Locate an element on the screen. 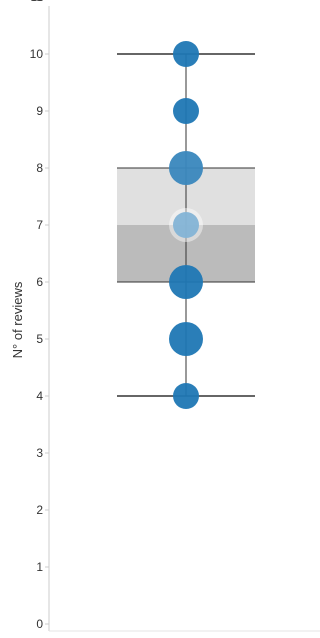 Image resolution: width=320 pixels, height=638 pixels. y-tick-label: 10 is located at coordinates (37, 54).